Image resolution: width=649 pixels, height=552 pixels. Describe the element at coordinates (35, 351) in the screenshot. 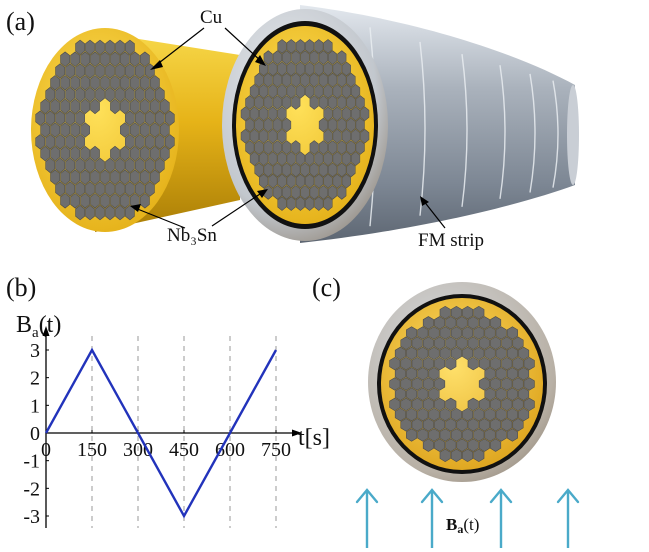

I see `chart-y-tick-label: 3` at that location.